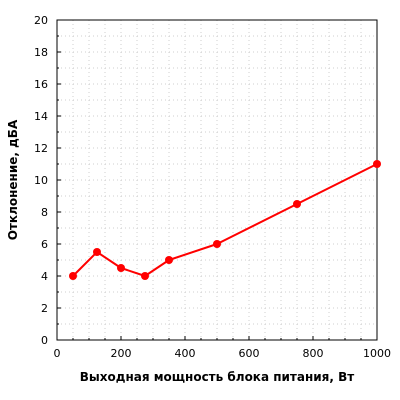 The width and height of the screenshot is (400, 400). What do you see at coordinates (121, 353) in the screenshot?
I see `x-tick-label: 200` at bounding box center [121, 353].